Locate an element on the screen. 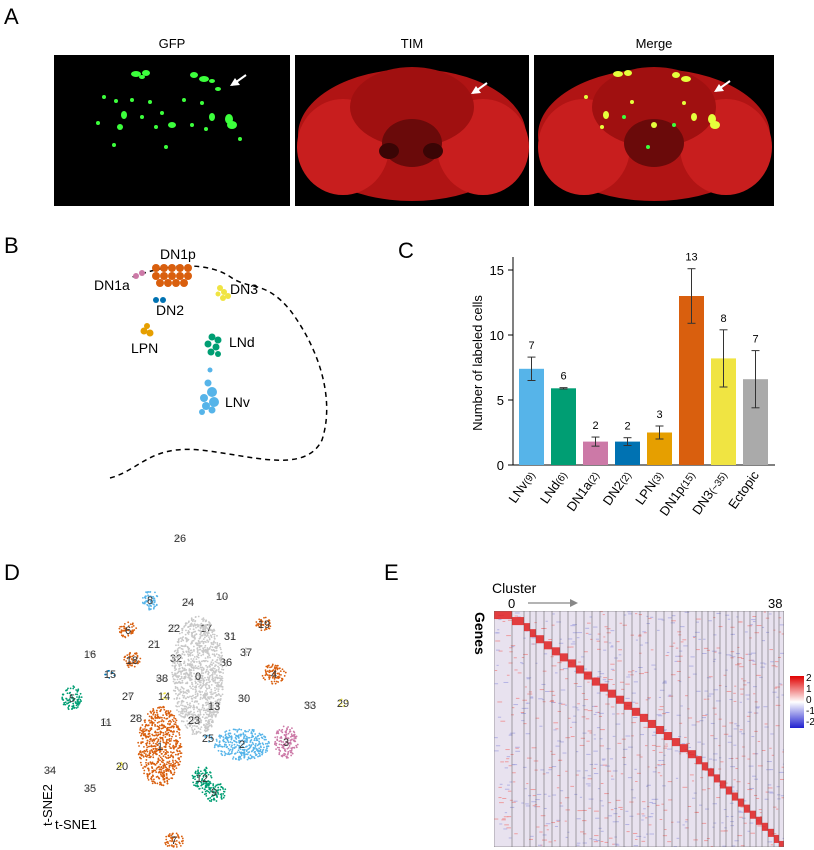 This screenshot has height=850, width=814. cluster-18-points is located at coordinates (132, 660).